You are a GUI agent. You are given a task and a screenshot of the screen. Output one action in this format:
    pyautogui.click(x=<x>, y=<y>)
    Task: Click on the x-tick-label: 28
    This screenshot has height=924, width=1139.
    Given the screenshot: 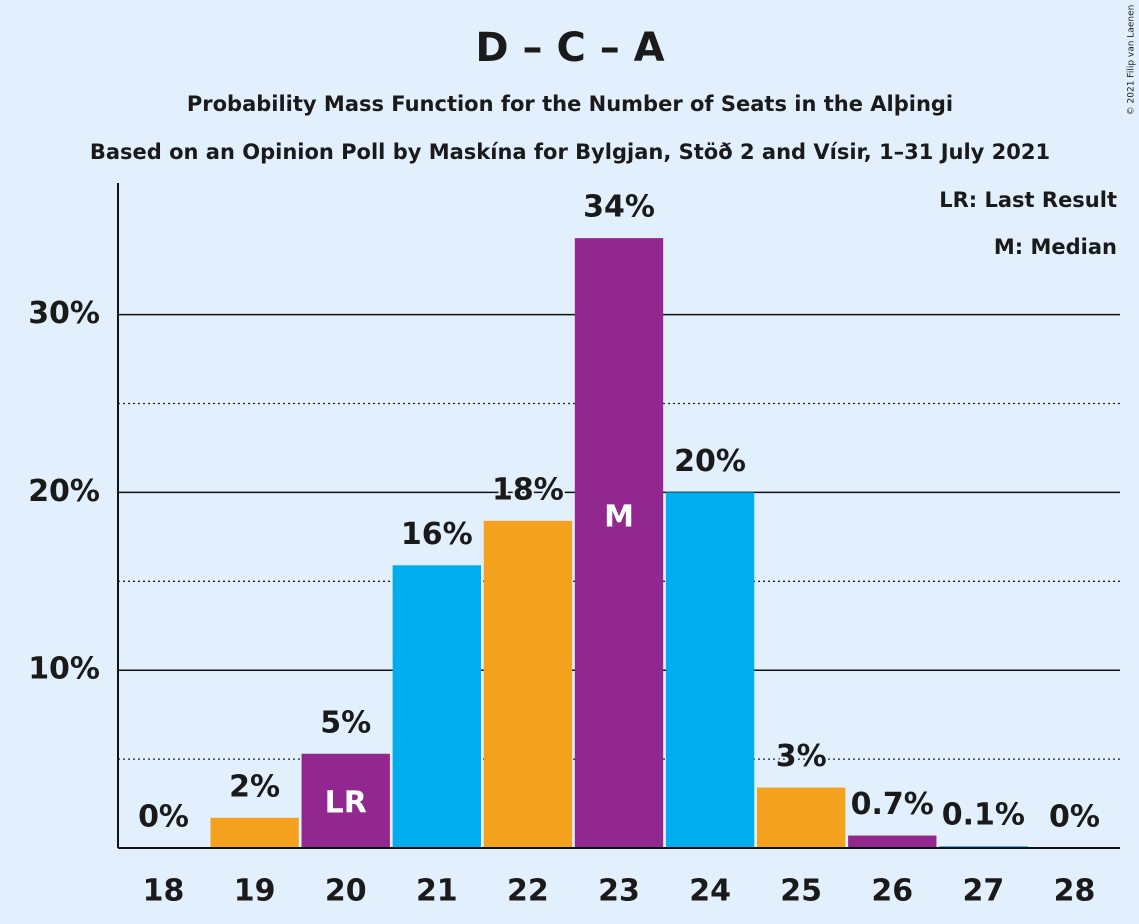 What is the action you would take?
    pyautogui.click(x=1075, y=891)
    